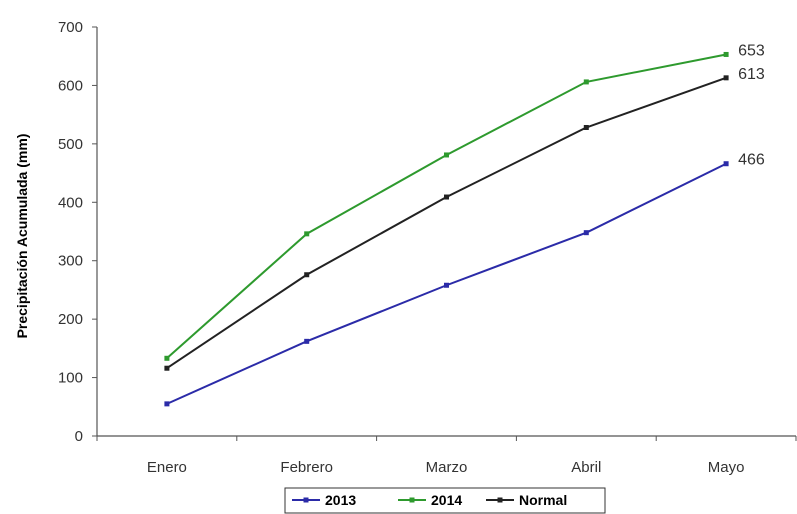  What do you see at coordinates (306, 467) in the screenshot?
I see `x-tick-label: Febrero` at bounding box center [306, 467].